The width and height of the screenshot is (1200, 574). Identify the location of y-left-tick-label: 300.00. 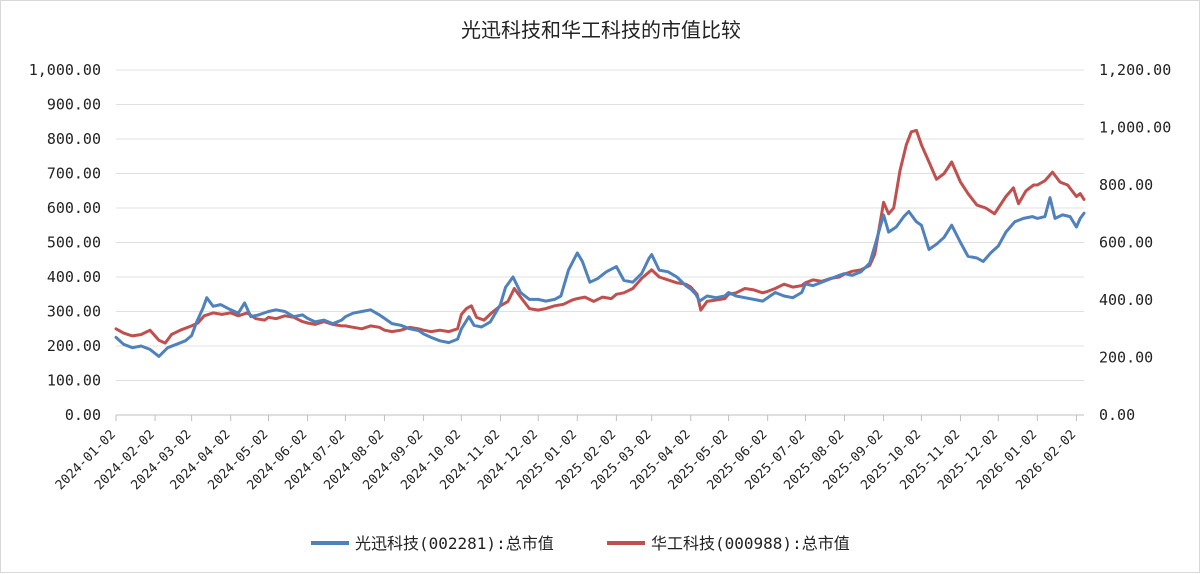
(74, 312).